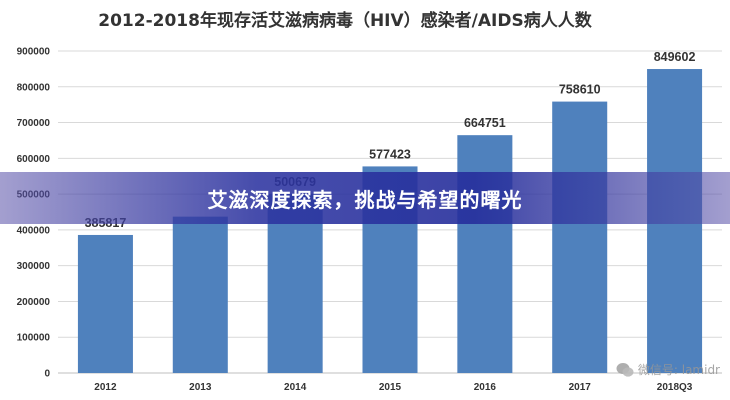  I want to click on y-tick-label: 300000, so click(34, 266).